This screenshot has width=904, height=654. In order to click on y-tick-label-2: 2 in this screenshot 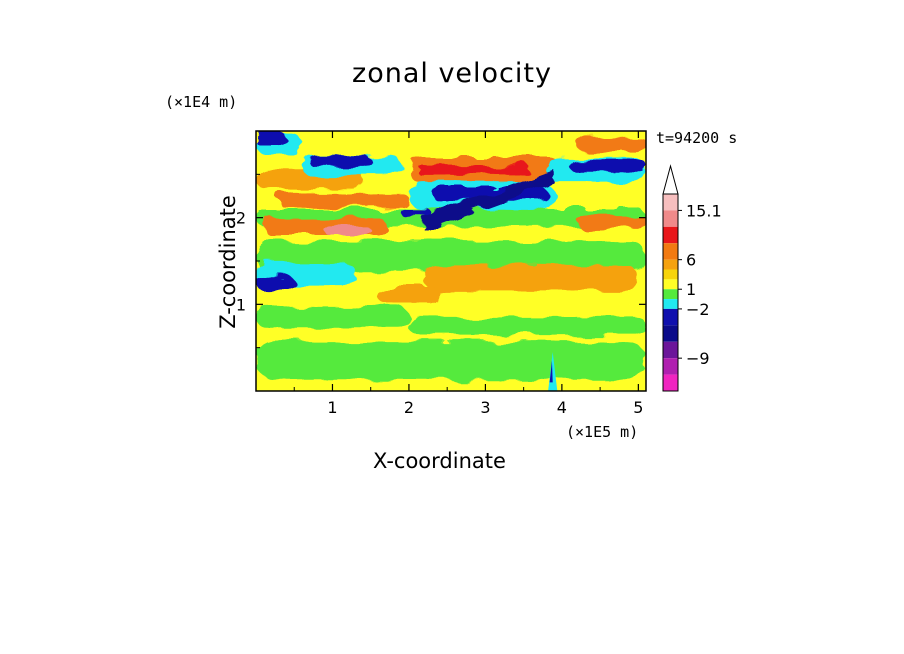, I will do `click(241, 218)`.